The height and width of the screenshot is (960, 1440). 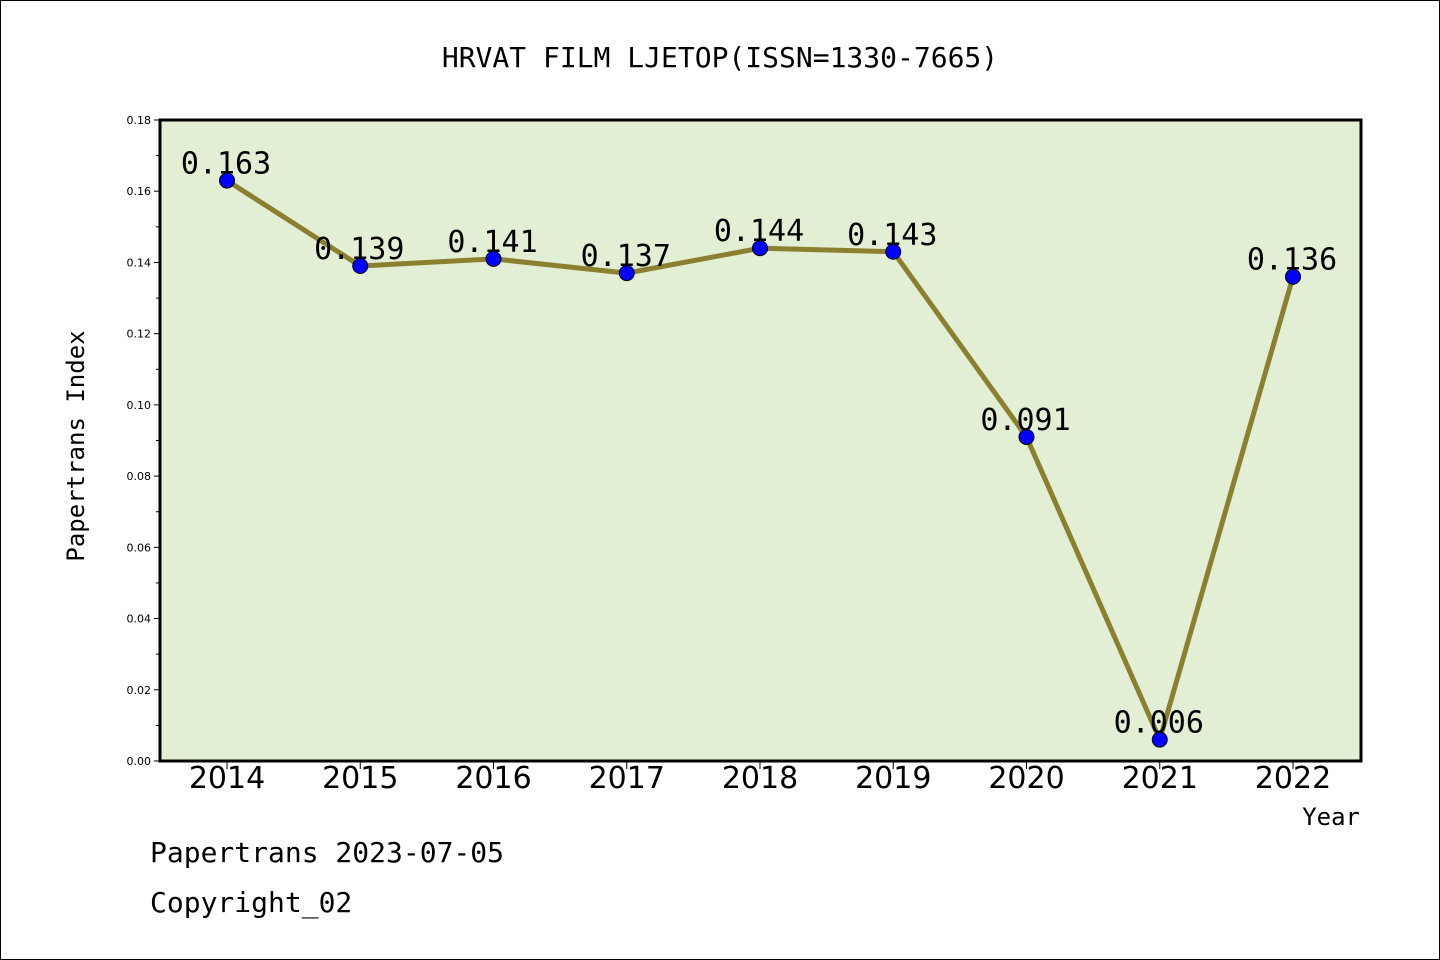 What do you see at coordinates (360, 778) in the screenshot?
I see `x-tick-label: 2015` at bounding box center [360, 778].